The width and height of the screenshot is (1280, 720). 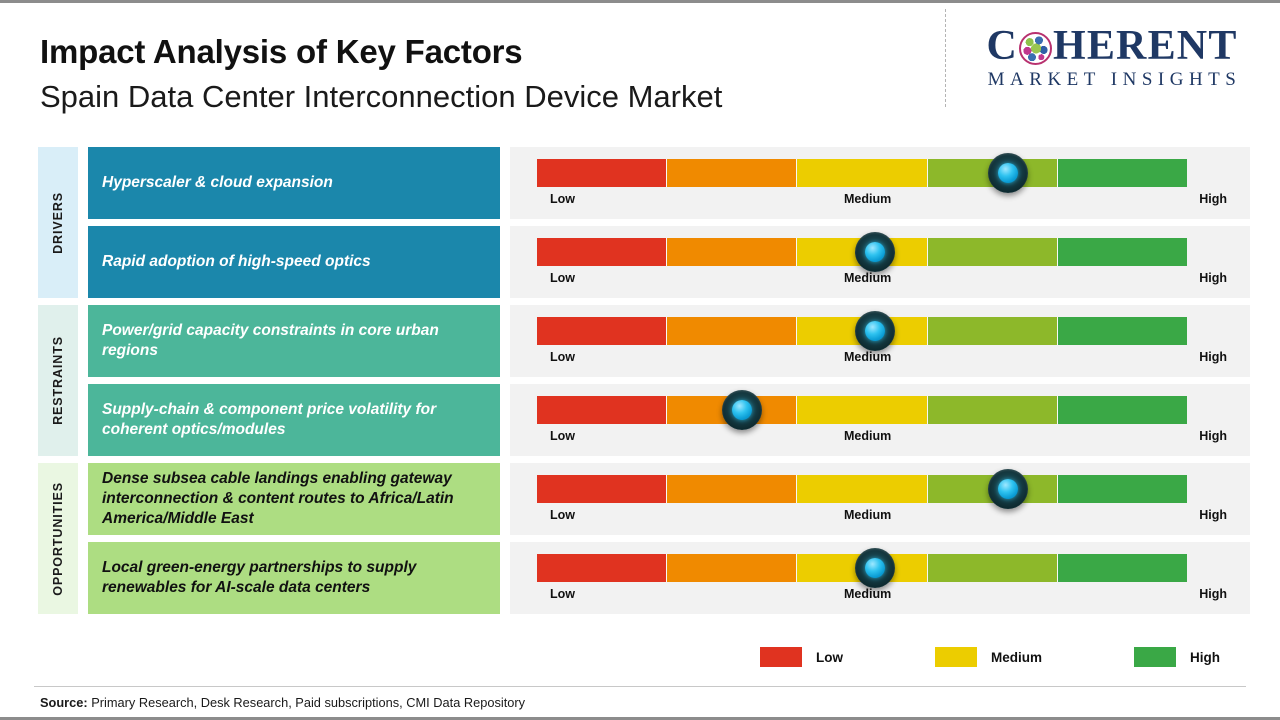 I want to click on footer-divider, so click(x=640, y=686).